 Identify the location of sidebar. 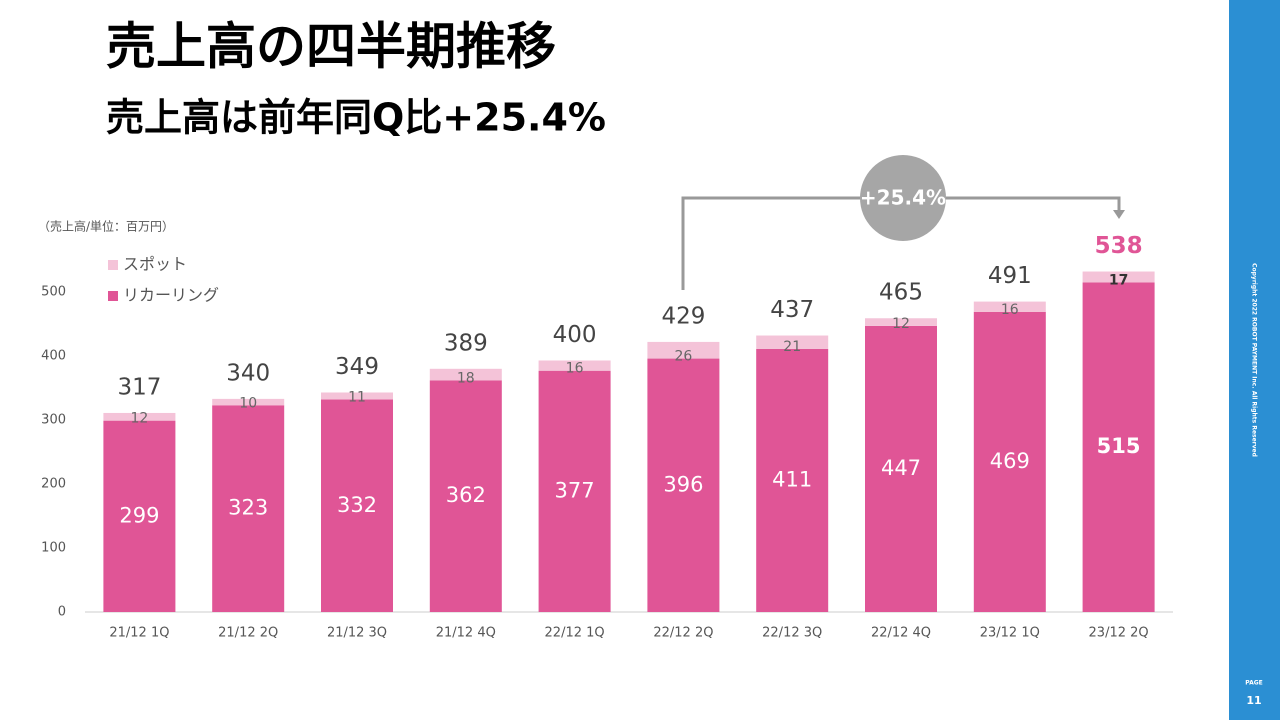
(1254, 360).